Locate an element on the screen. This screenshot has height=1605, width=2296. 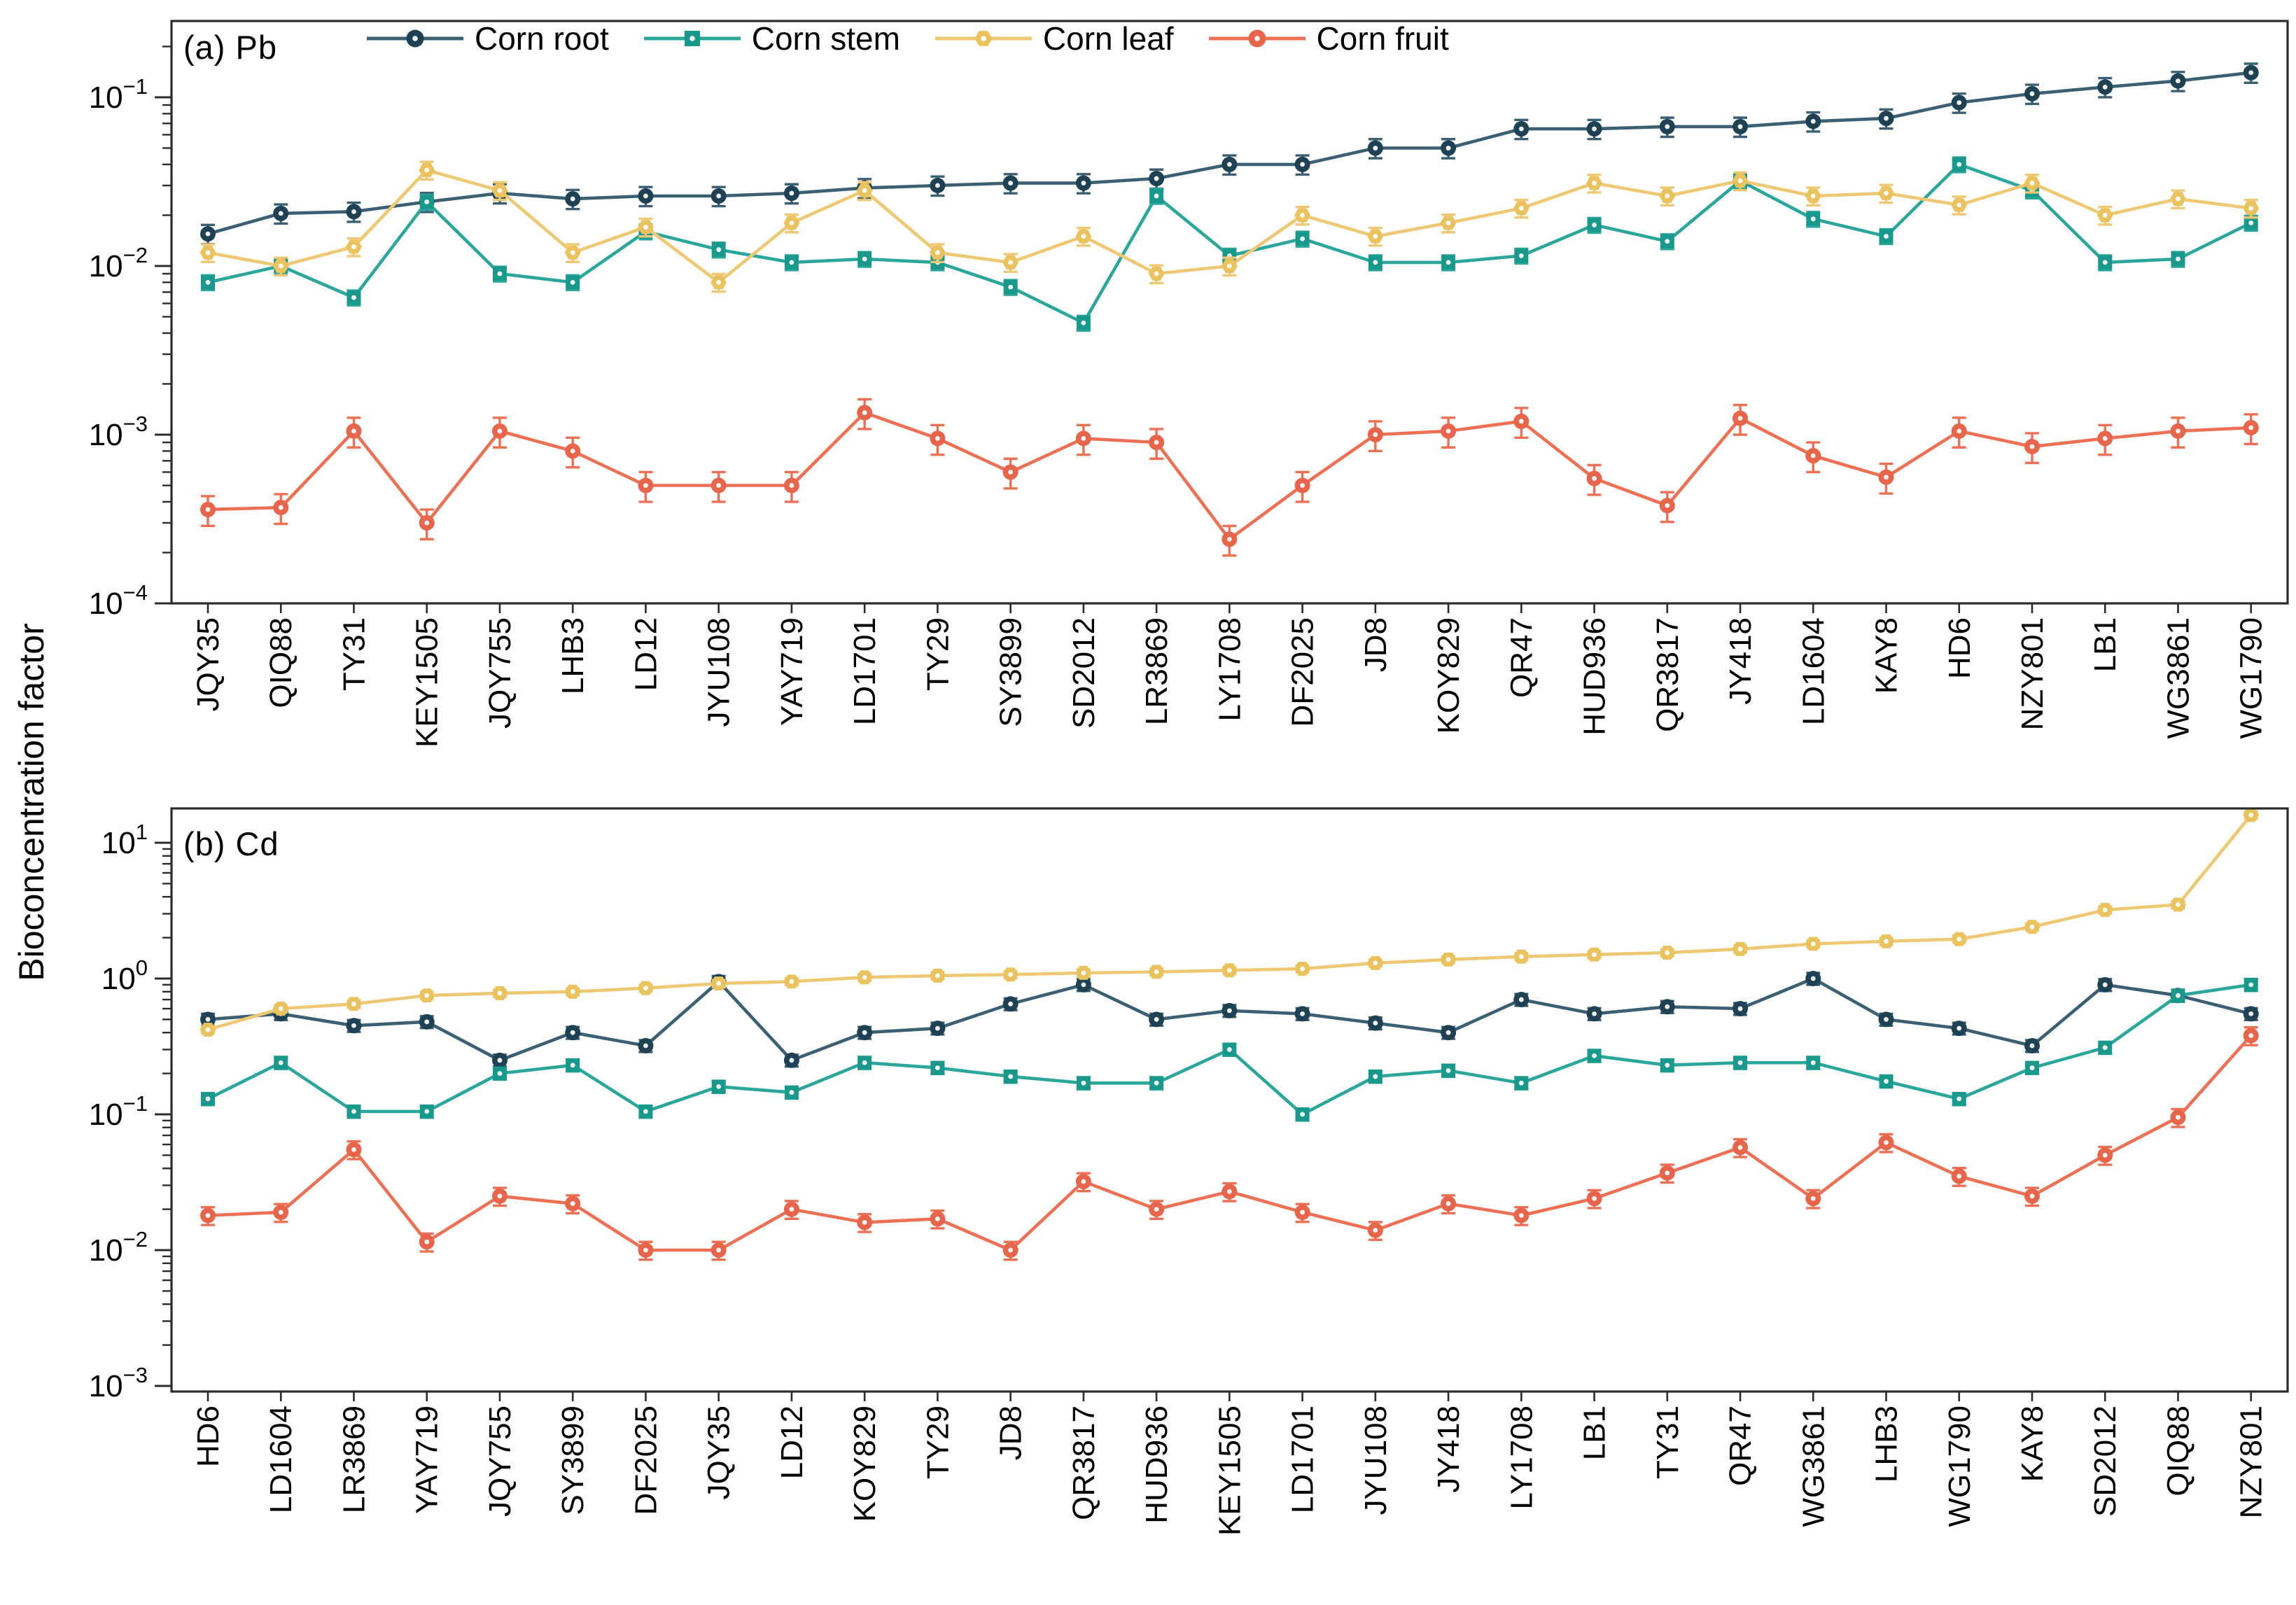
series-corn-fruit is located at coordinates (1229, 477).